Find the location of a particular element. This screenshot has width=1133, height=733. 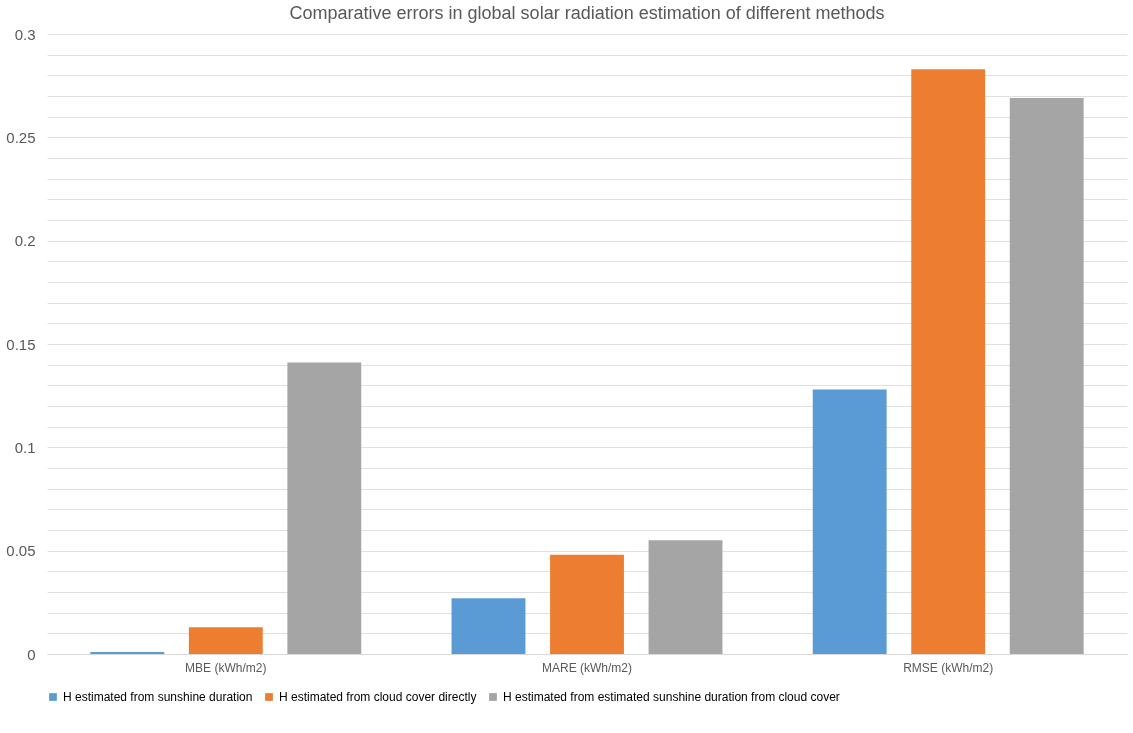

y-tick-label: 0.05 is located at coordinates (21, 551).